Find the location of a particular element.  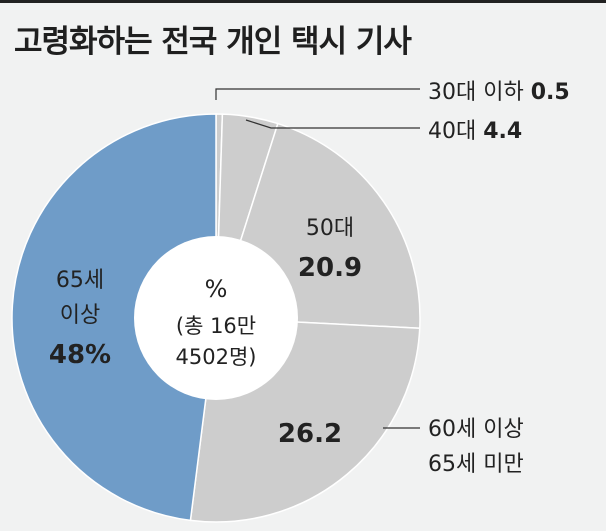

leader-line-30s is located at coordinates (317, 94).